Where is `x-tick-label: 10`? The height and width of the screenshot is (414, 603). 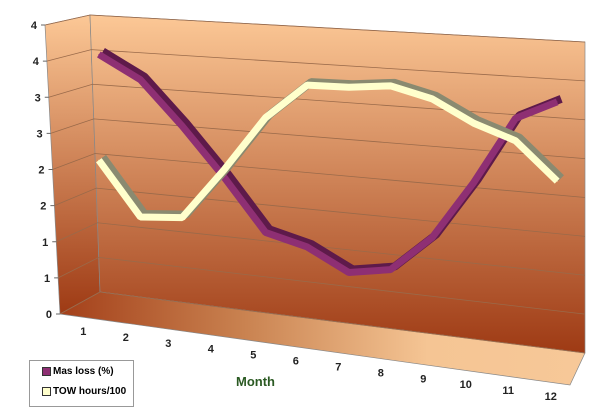 x-tick-label: 10 is located at coordinates (466, 385).